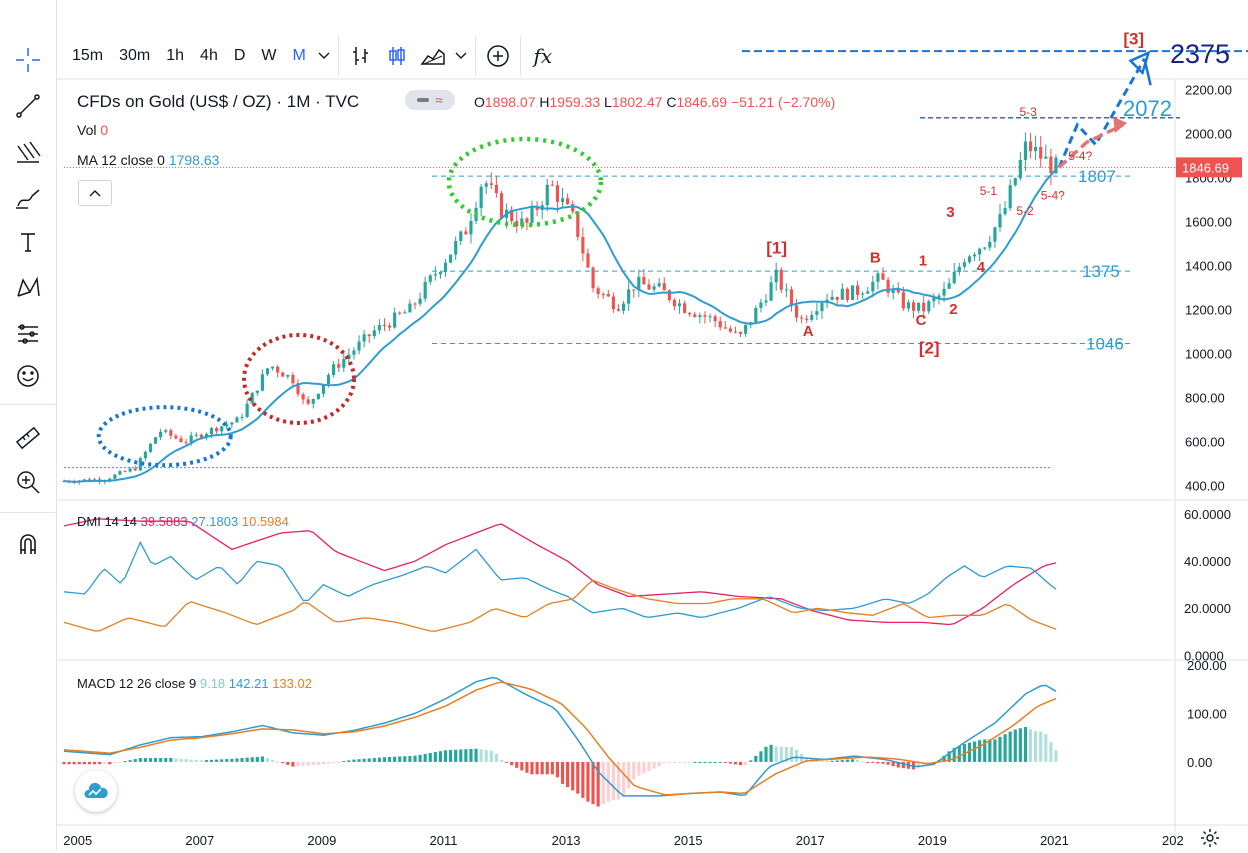 This screenshot has width=1248, height=853. Describe the element at coordinates (174, 101) in the screenshot. I see `symbol-name: CFDs on Gold (US$ / OZ)` at that location.